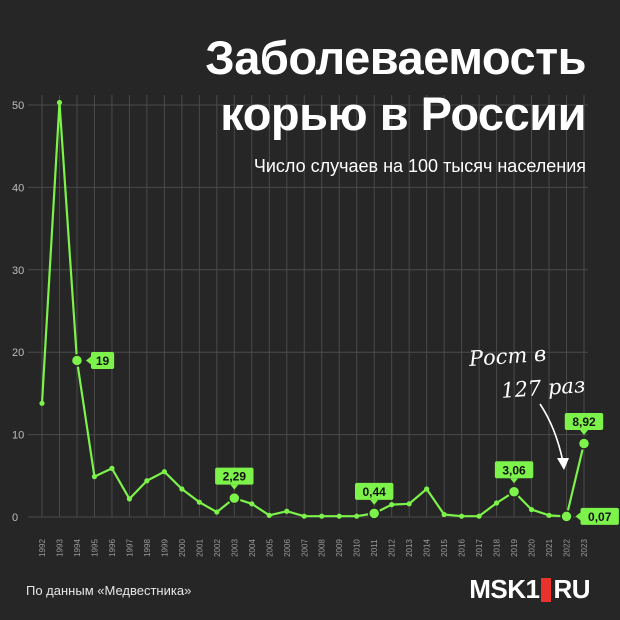  What do you see at coordinates (444, 548) in the screenshot?
I see `x-tick-label: 2015` at bounding box center [444, 548].